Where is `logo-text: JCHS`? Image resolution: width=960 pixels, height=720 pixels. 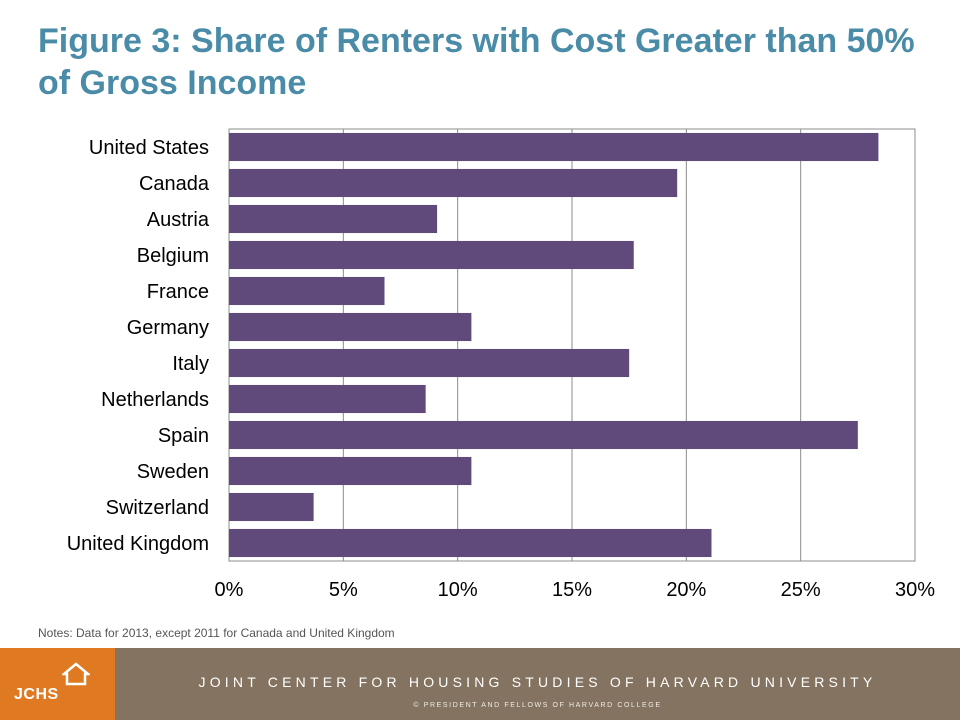
logo-text: JCHS is located at coordinates (36, 694).